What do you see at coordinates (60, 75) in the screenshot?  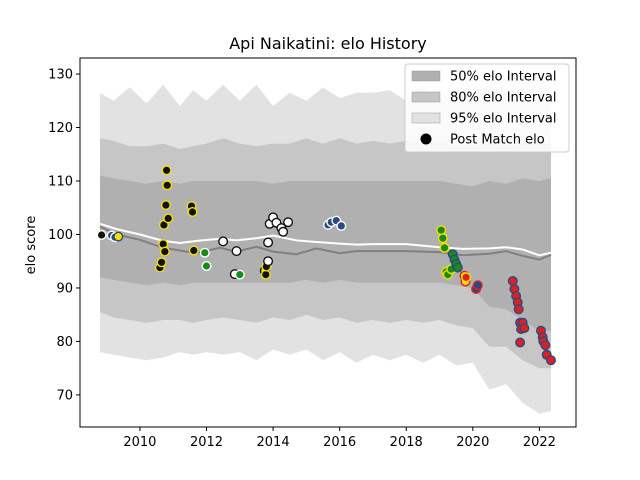 I see `y-tick-label: 130` at bounding box center [60, 75].